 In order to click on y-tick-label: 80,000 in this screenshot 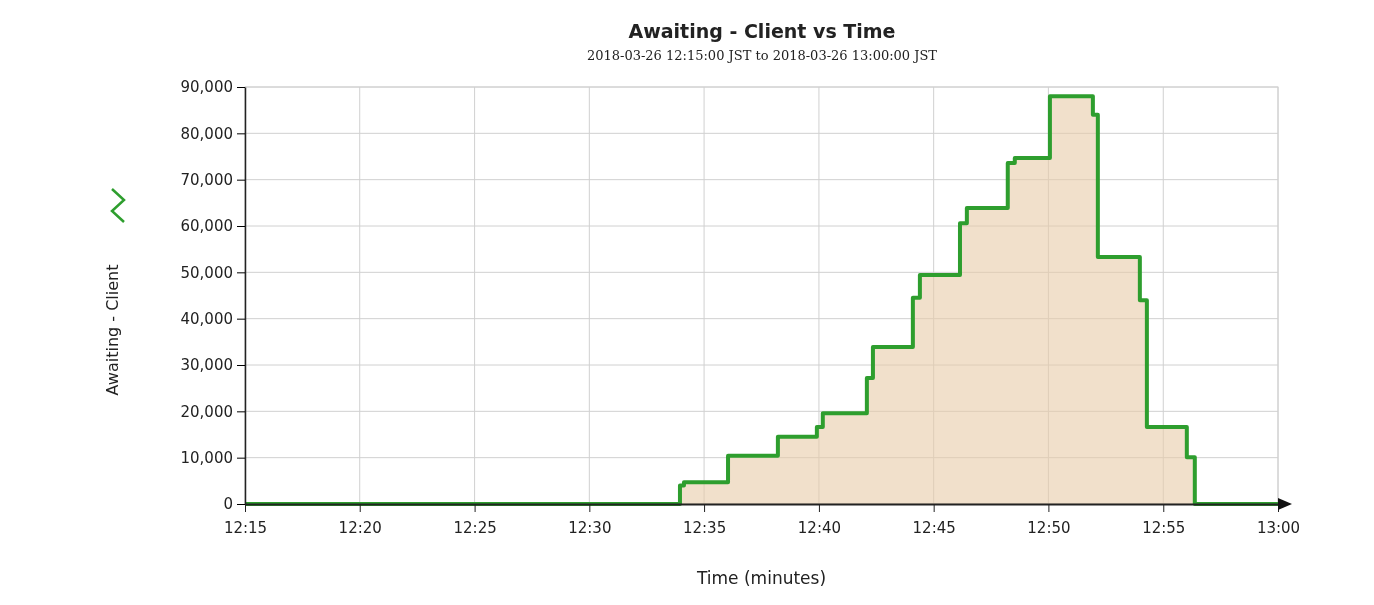, I will do `click(206, 133)`.